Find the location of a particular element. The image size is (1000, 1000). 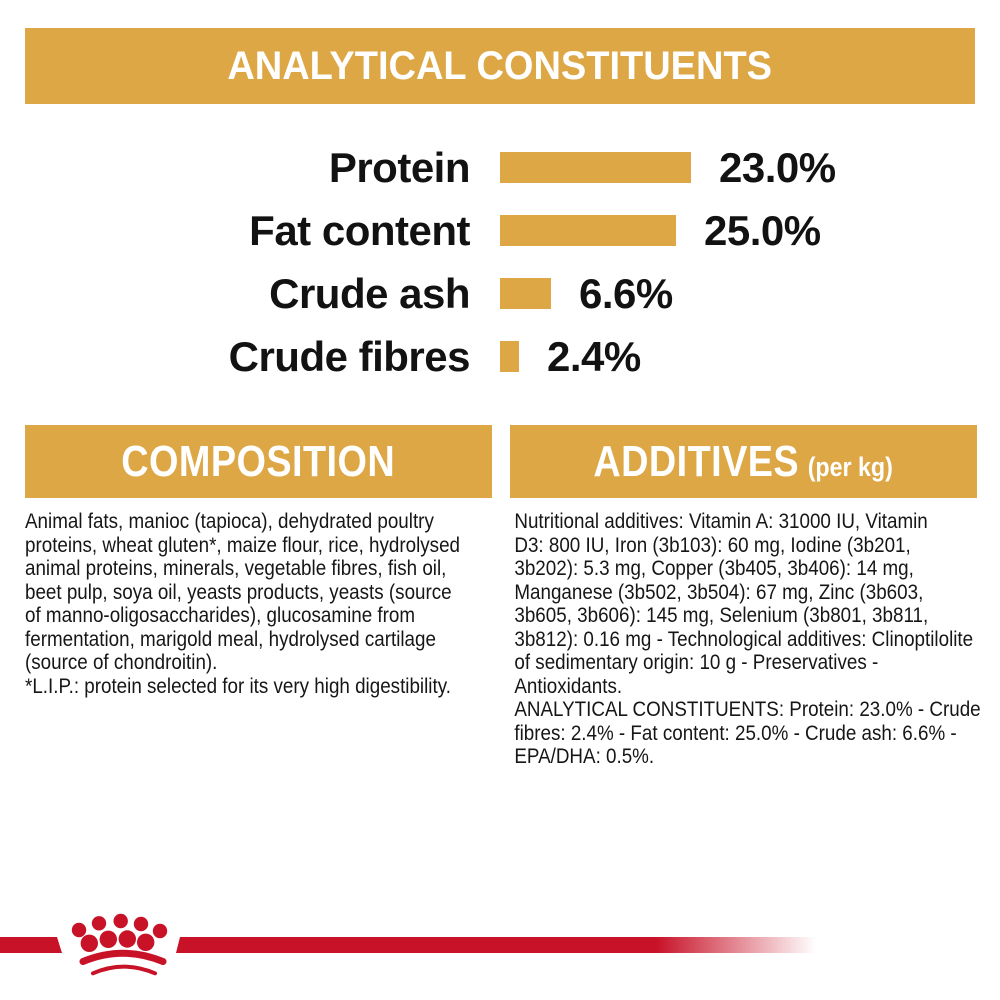

chart-row: Crude fibres 2.4% is located at coordinates (500, 356).